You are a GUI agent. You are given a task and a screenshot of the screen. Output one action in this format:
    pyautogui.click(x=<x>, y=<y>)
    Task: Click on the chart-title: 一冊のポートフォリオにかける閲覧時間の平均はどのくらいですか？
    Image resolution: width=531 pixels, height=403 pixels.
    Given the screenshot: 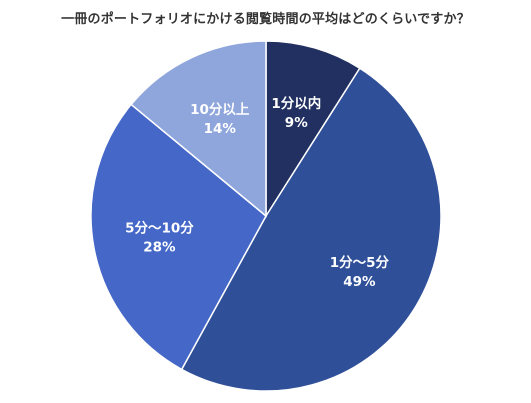 What is the action you would take?
    pyautogui.click(x=265, y=19)
    